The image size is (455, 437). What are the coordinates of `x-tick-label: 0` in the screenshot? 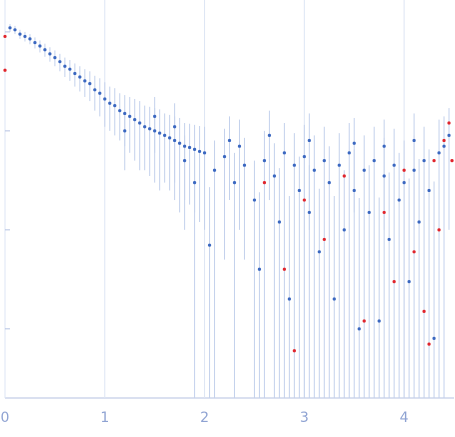 It's located at (5, 418).